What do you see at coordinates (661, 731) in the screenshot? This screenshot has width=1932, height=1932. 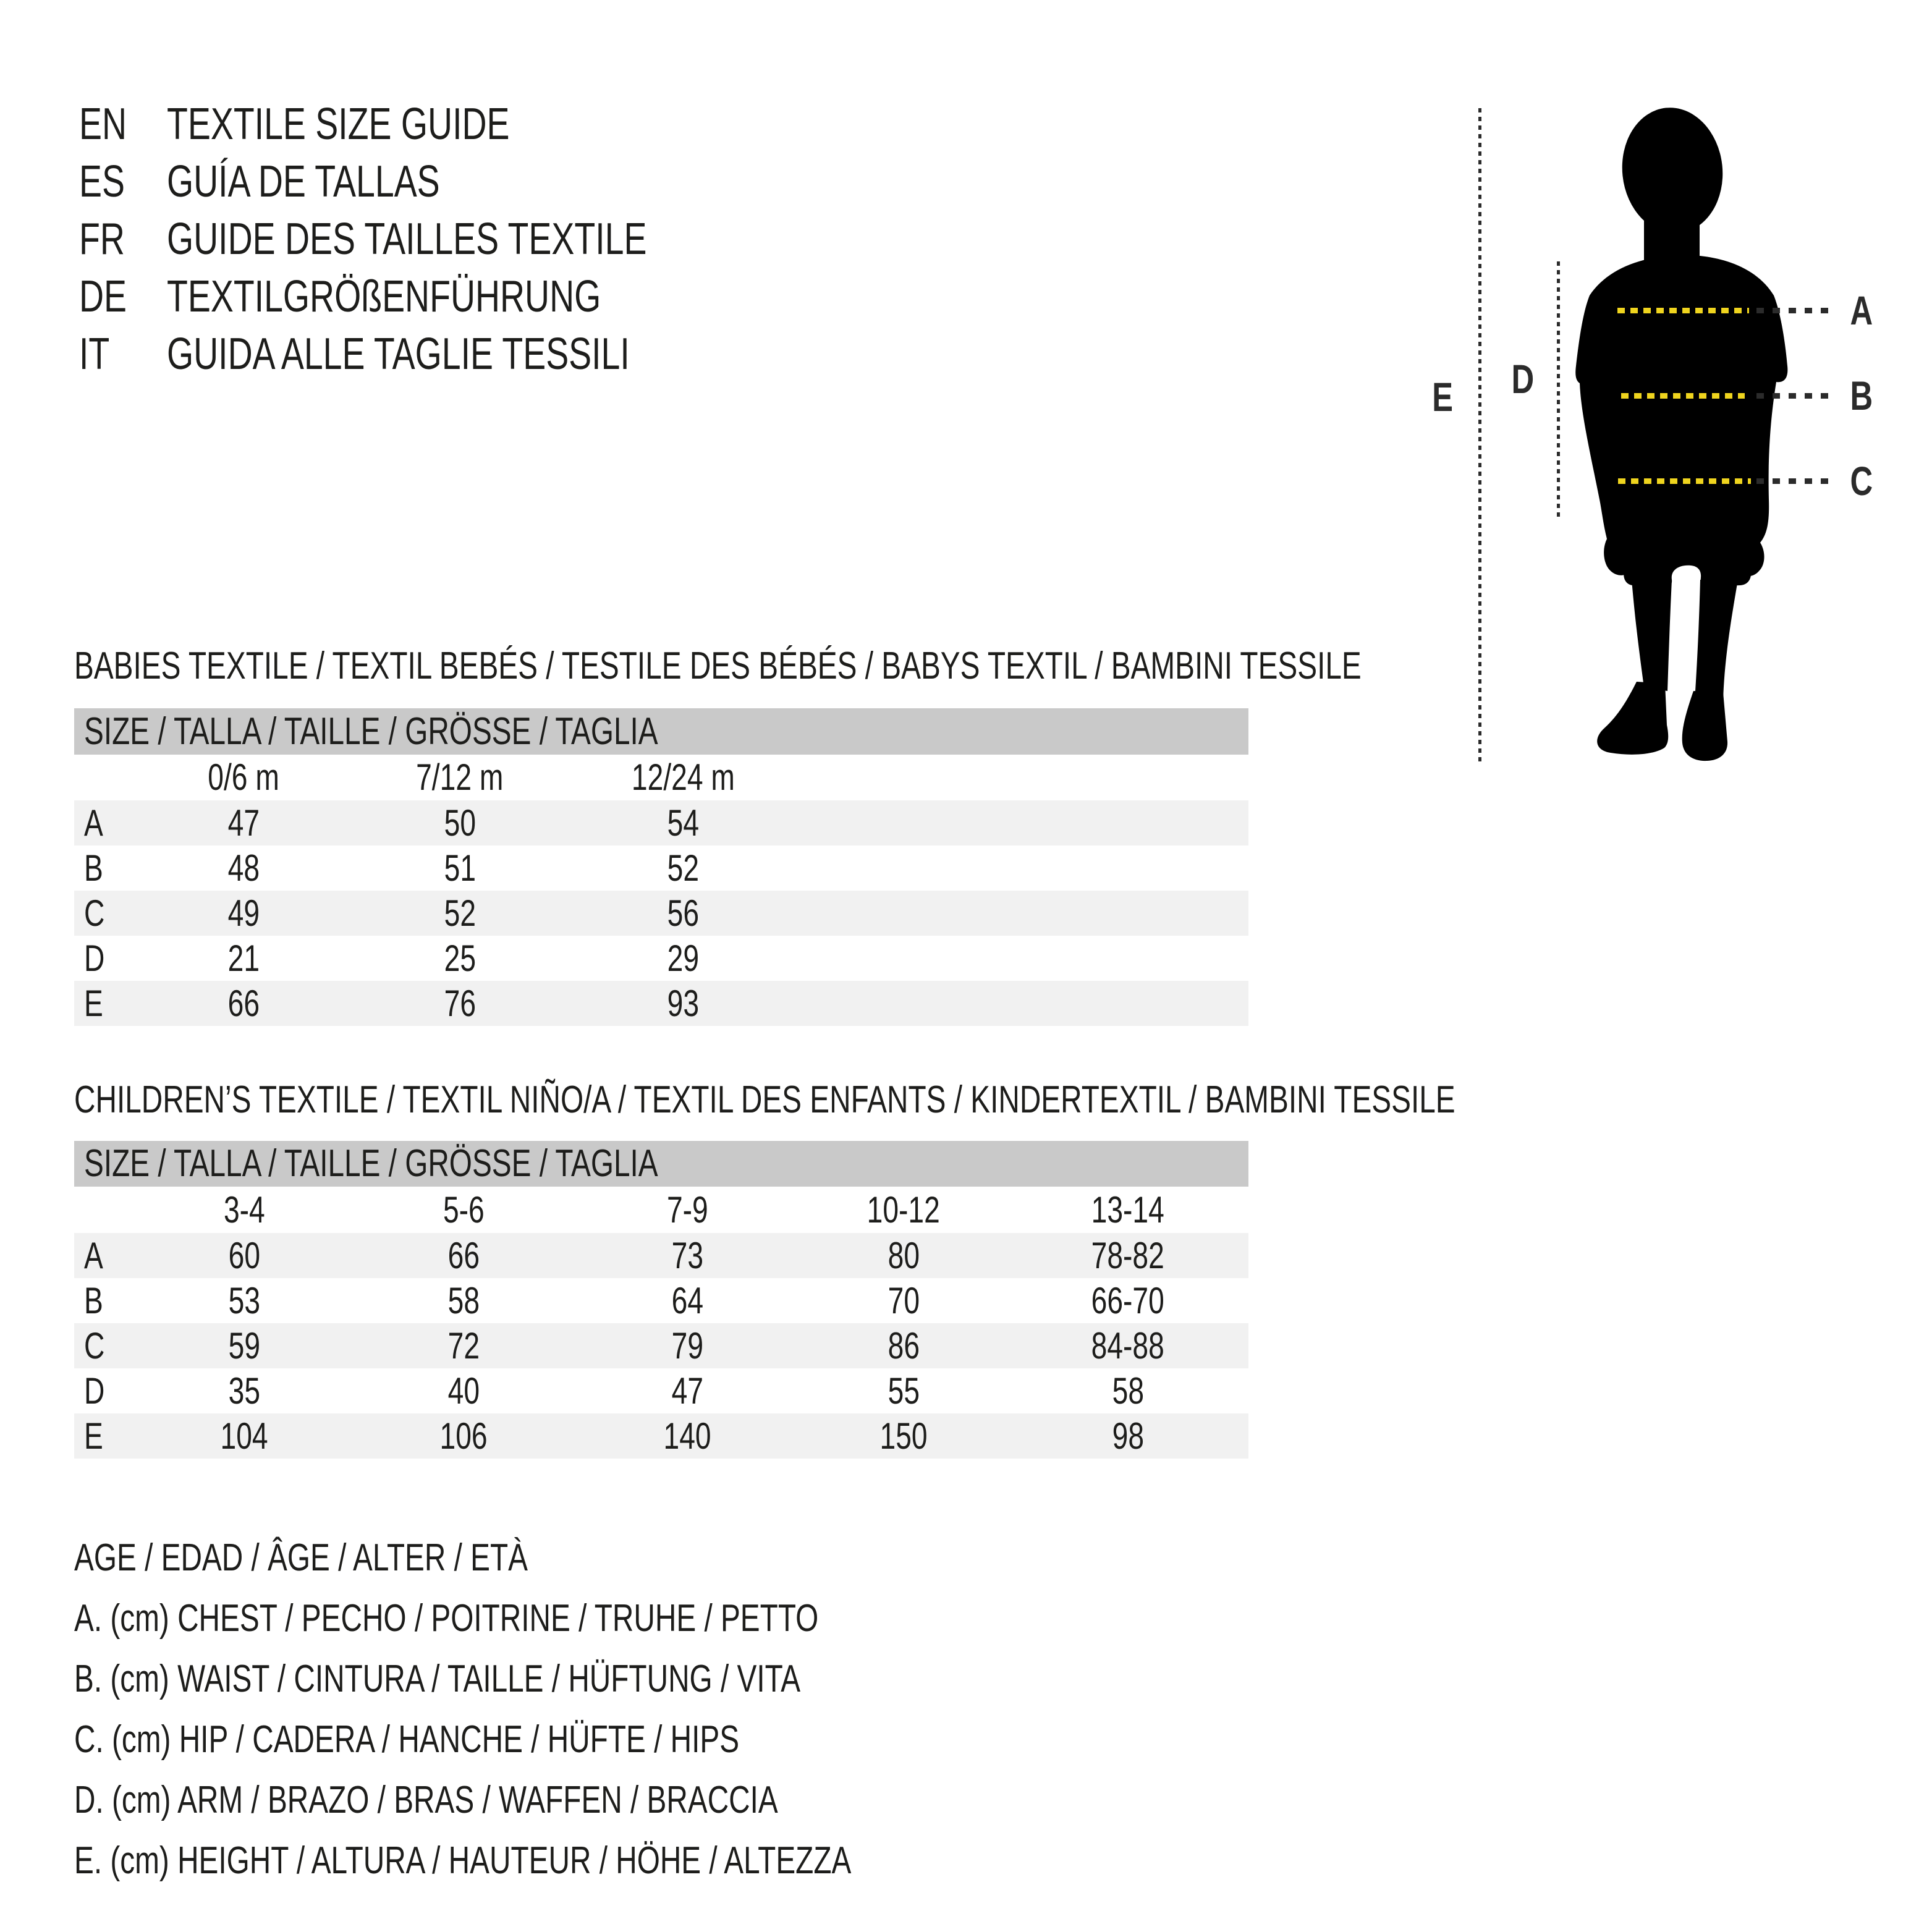 I see `babies-size-header-bar: SIZE / TALLA / TAILLE / GRÖSSE / TAGLIA` at bounding box center [661, 731].